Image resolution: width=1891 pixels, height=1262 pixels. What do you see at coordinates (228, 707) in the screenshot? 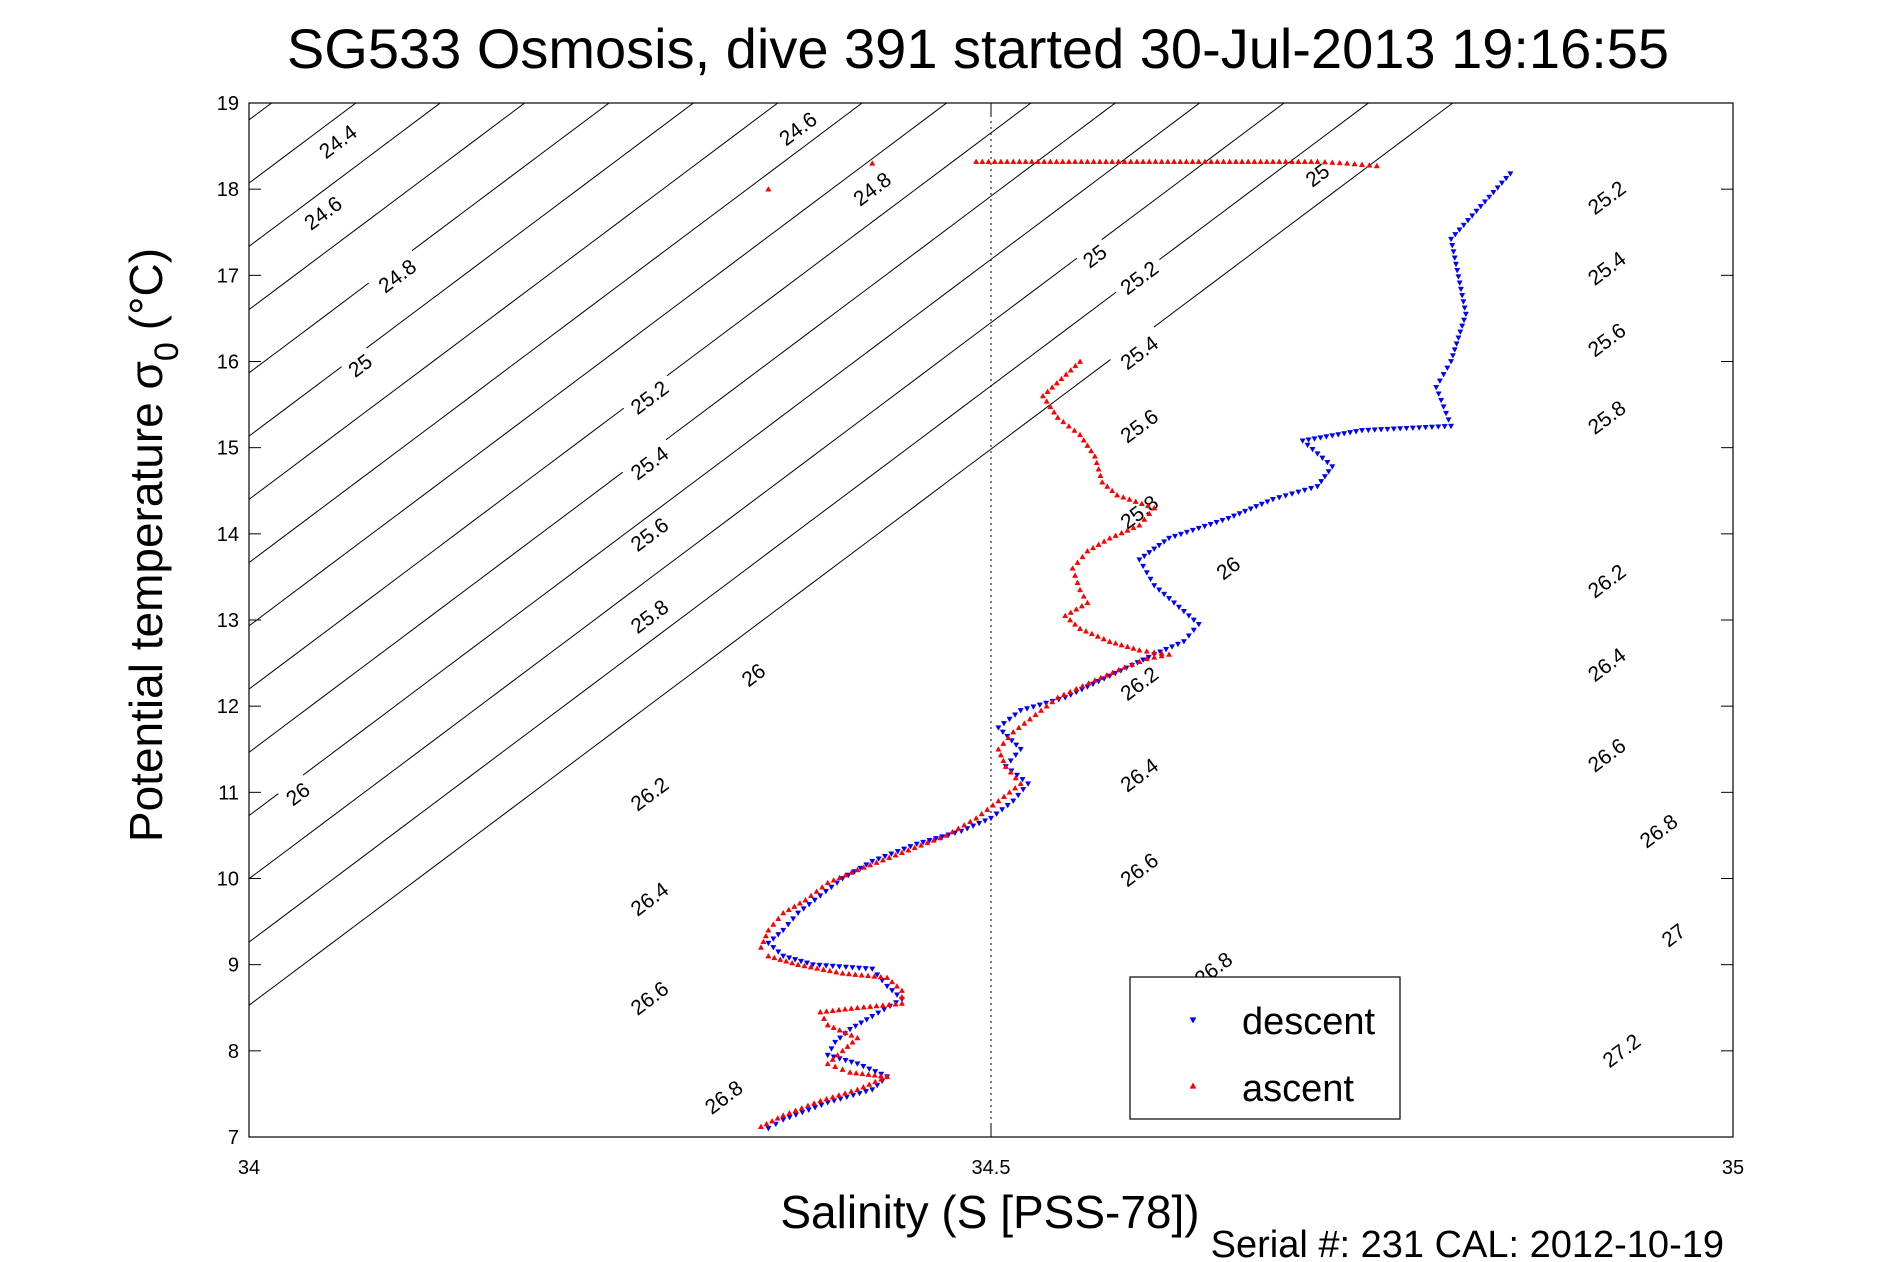
I see `y-tick-label: 12` at bounding box center [228, 707].